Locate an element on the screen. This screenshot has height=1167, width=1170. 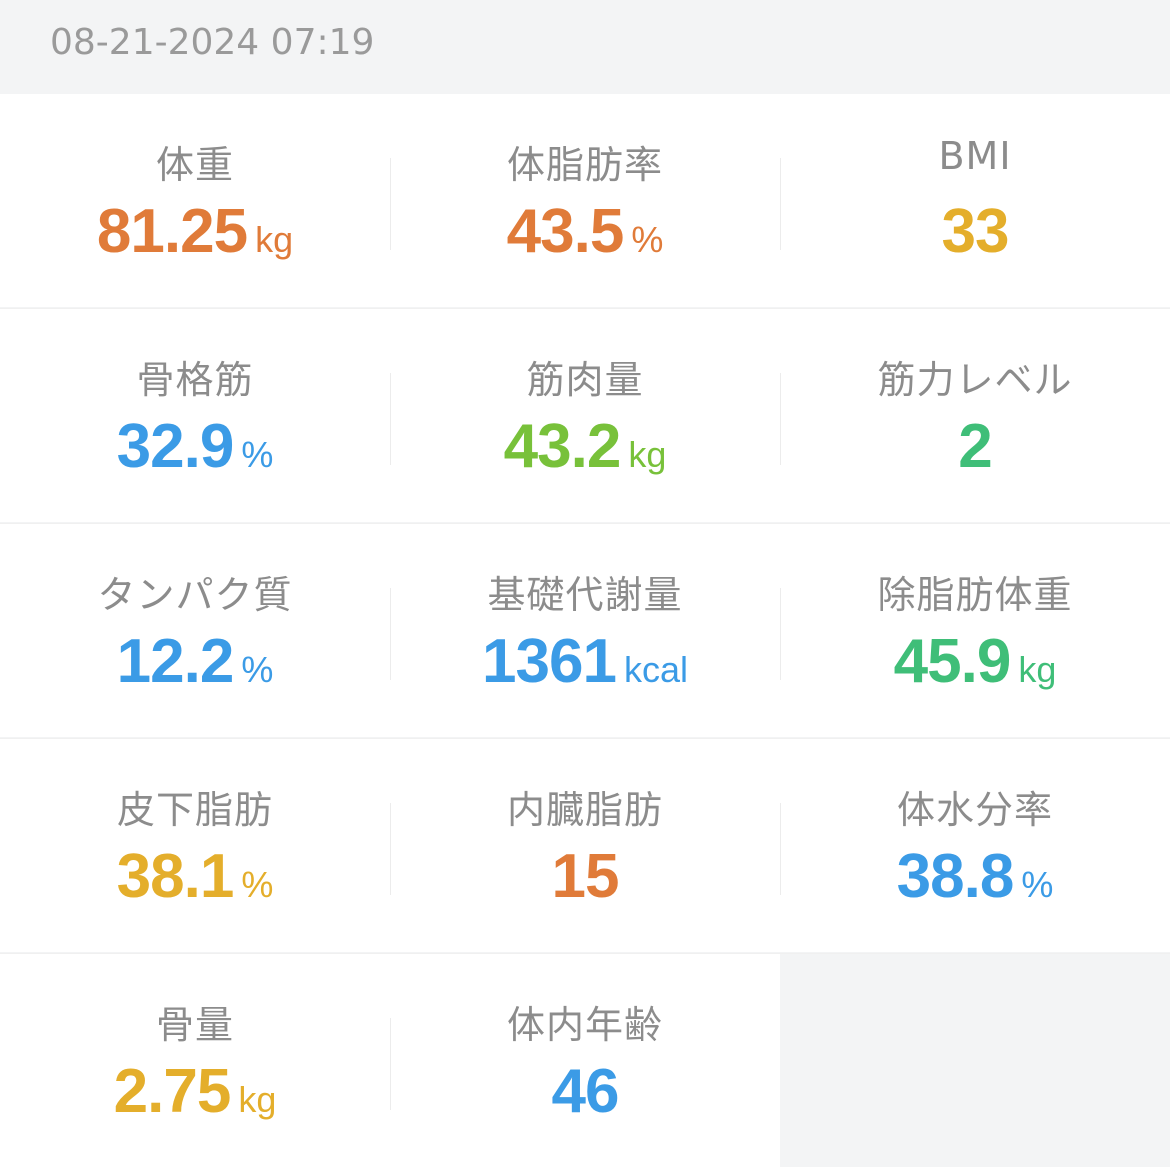
metric-value-line: 12.2% is located at coordinates (195, 661).